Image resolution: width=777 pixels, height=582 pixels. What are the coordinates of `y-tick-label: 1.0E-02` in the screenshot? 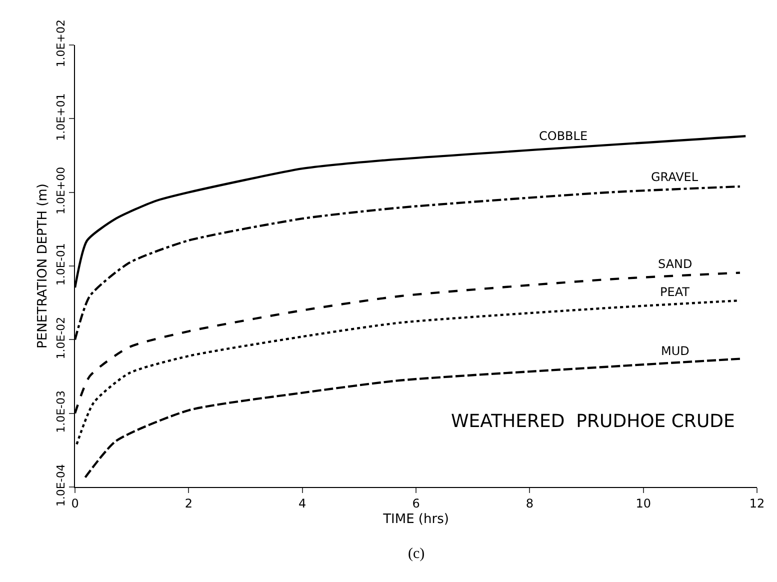 It's located at (61, 338).